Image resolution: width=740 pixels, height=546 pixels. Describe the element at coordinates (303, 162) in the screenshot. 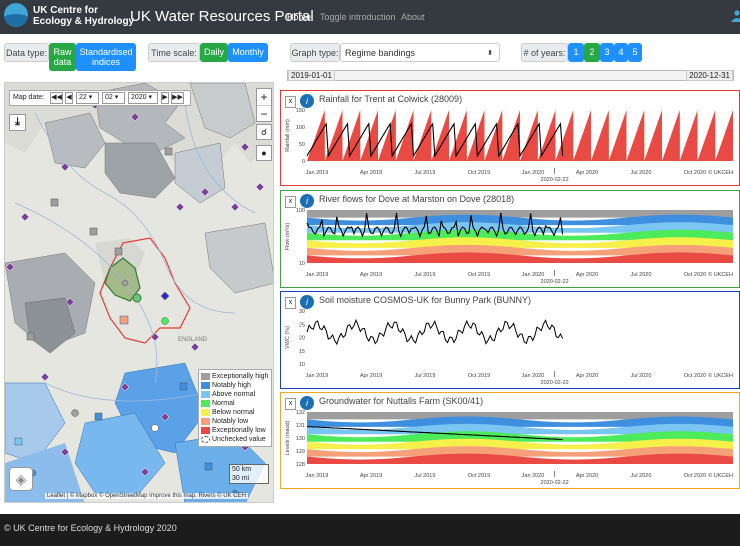

I see `y-tick-label: 0` at that location.